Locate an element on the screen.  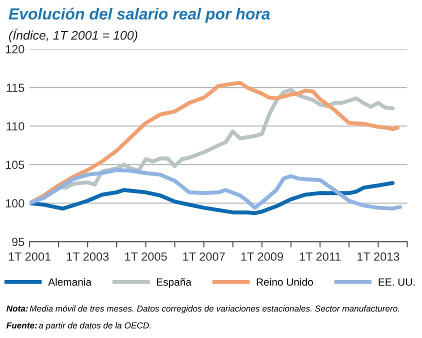
chart-subtitle: (Índice, 1T 2001 = 100) is located at coordinates (73, 35).